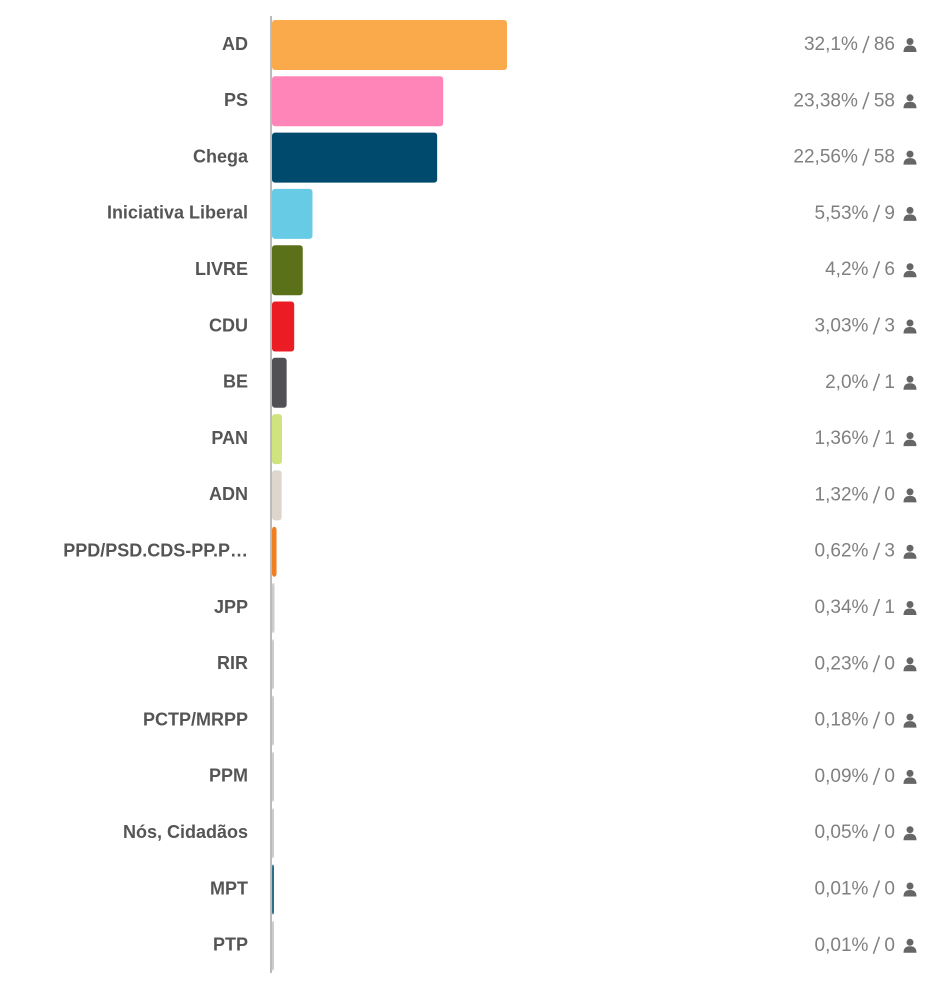 Image resolution: width=952 pixels, height=1000 pixels. I want to click on value-label: 4,2%, so click(846, 269).